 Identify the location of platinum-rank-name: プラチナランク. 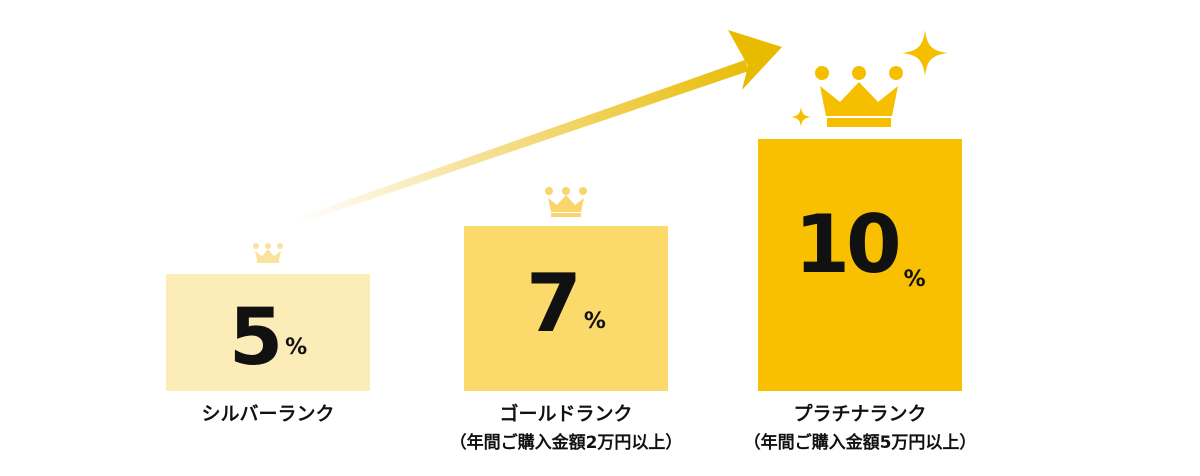
(860, 414).